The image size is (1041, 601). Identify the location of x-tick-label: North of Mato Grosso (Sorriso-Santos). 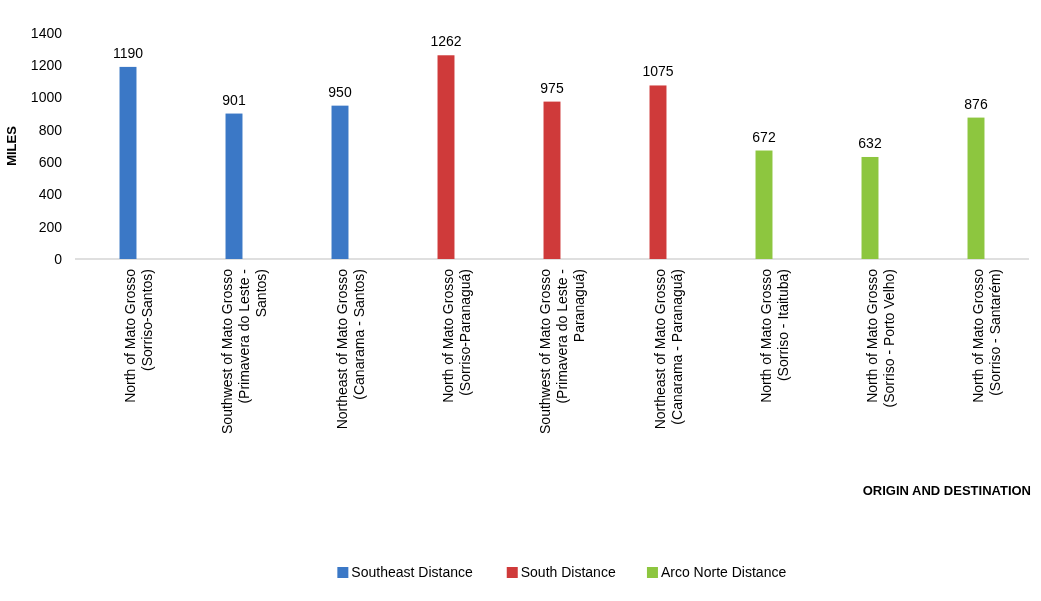
(138, 335).